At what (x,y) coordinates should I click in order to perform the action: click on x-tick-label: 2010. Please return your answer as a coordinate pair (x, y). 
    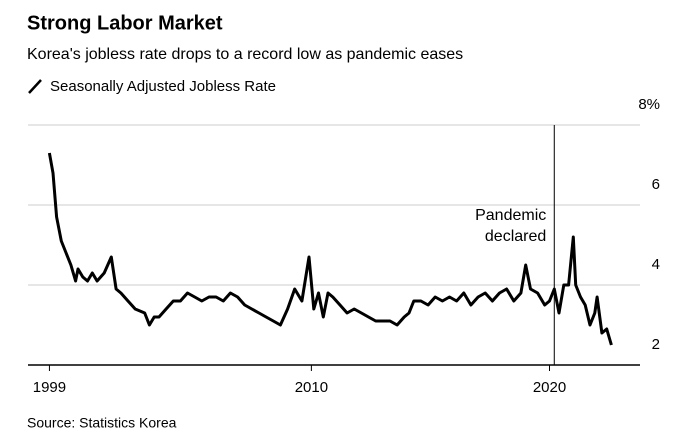
    Looking at the image, I should click on (311, 387).